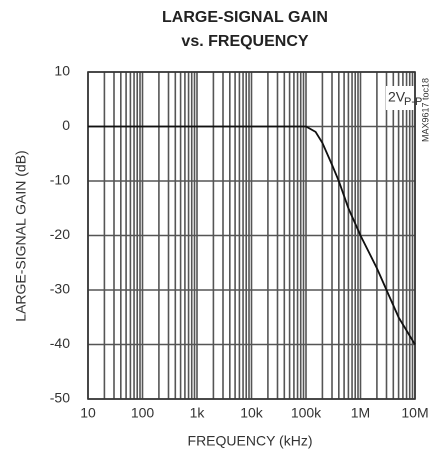 The height and width of the screenshot is (463, 431). Describe the element at coordinates (88, 413) in the screenshot. I see `x-tick-label: 10` at that location.